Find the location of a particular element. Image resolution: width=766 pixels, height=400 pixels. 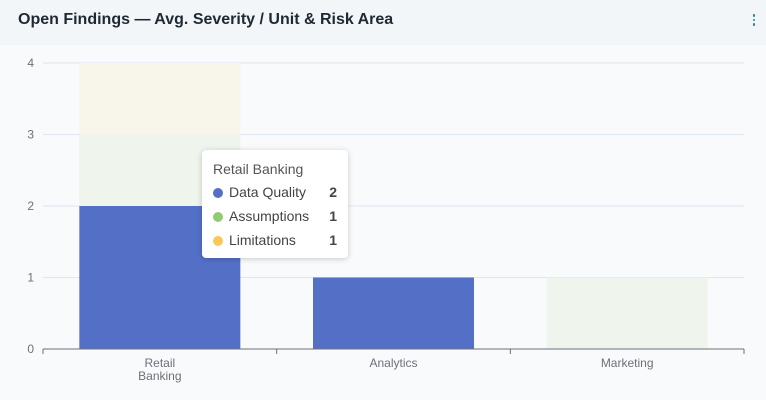

tooltip-row-assumptions: Assumptions 1 is located at coordinates (275, 217).